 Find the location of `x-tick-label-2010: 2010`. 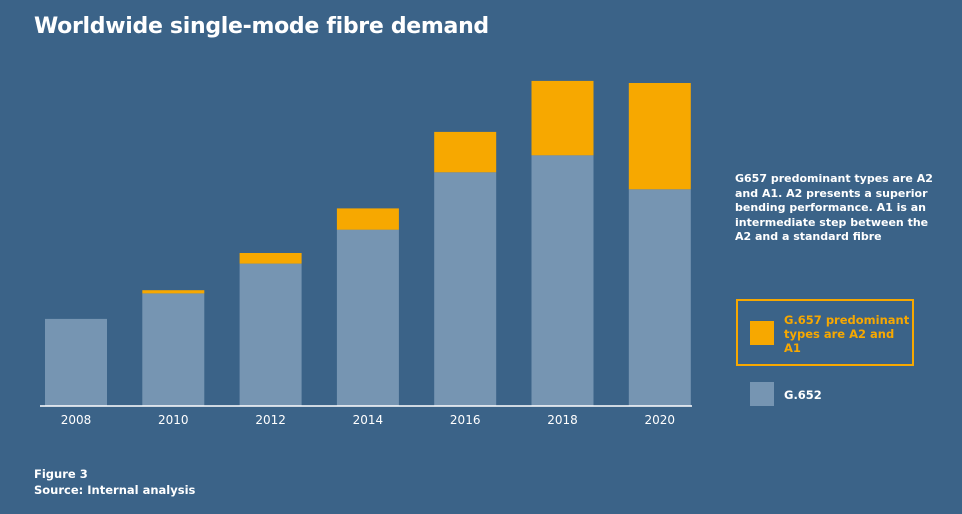

x-tick-label-2010: 2010 is located at coordinates (173, 420).